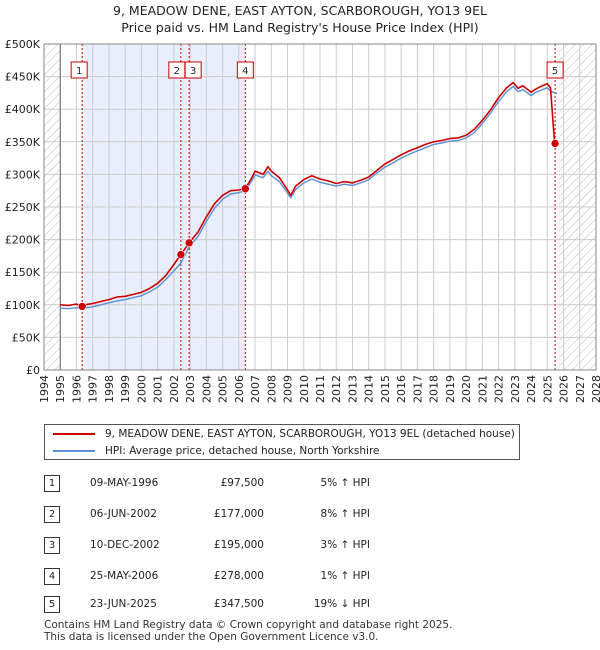 The image size is (600, 650). I want to click on marker-label-4: 4, so click(245, 70).